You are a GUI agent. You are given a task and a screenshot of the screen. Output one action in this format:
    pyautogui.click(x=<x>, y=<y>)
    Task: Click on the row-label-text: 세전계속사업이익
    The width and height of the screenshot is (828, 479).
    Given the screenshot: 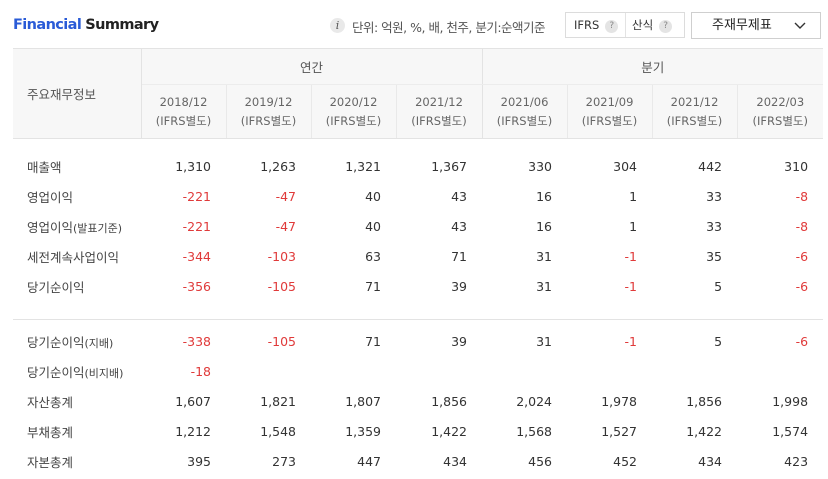 What is the action you would take?
    pyautogui.click(x=73, y=257)
    